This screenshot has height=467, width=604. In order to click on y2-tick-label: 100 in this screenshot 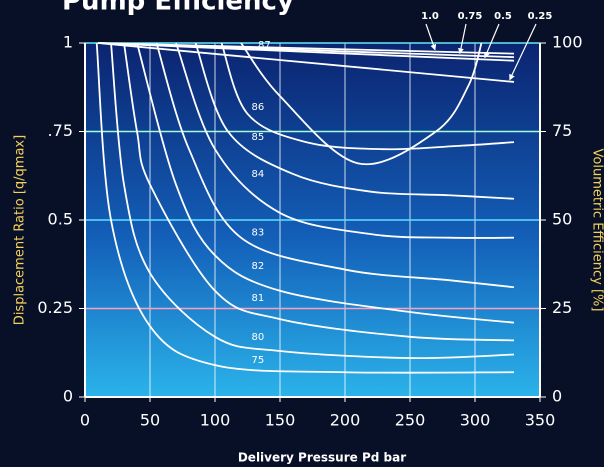, I will do `click(567, 42)`.